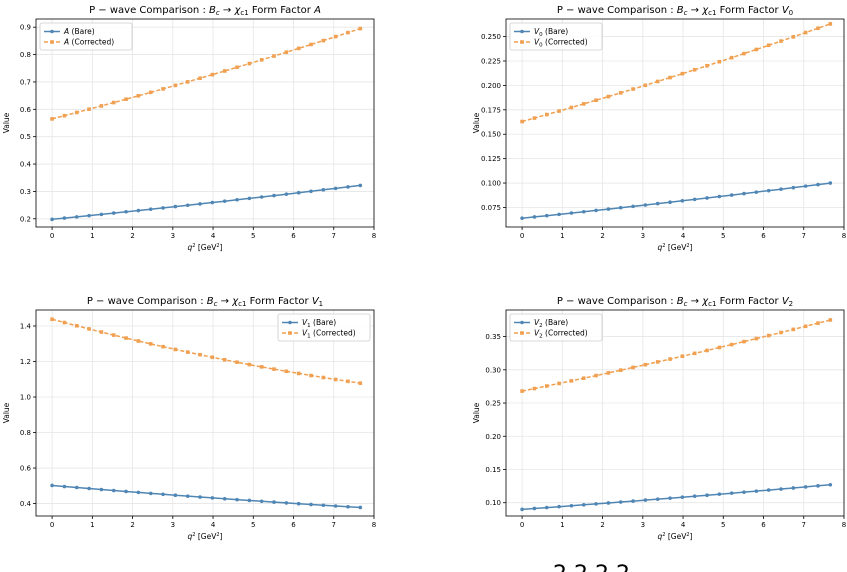  I want to click on y-tick-label: 0.35, so click(493, 337).